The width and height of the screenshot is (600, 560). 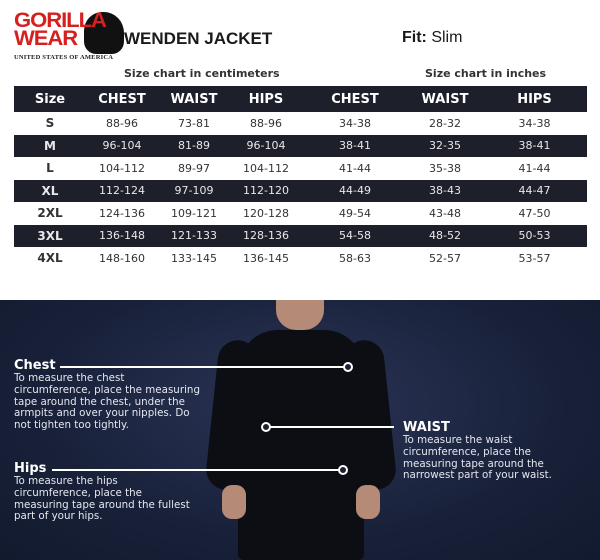 What do you see at coordinates (300, 213) in the screenshot?
I see `table-row: 2XL 124-136 109-121 120-128 49-54 43-48 47-50` at bounding box center [300, 213].